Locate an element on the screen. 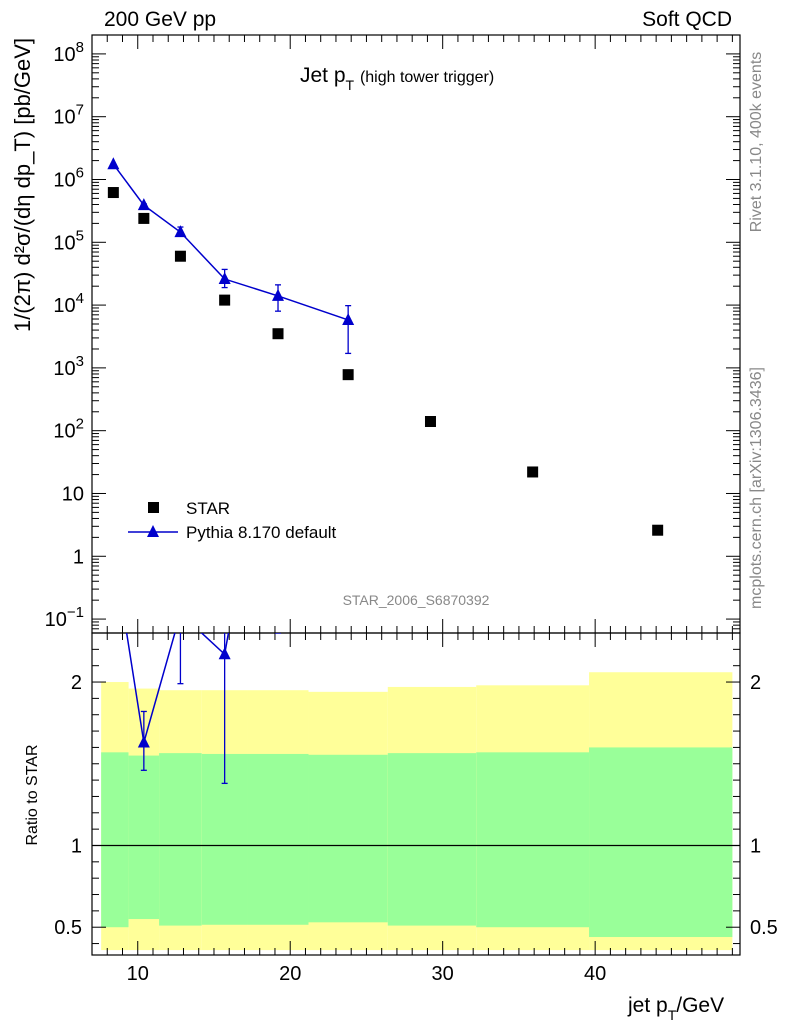 This screenshot has width=786, height=1024. y-tick-label: 10⁸ is located at coordinates (68, 52).